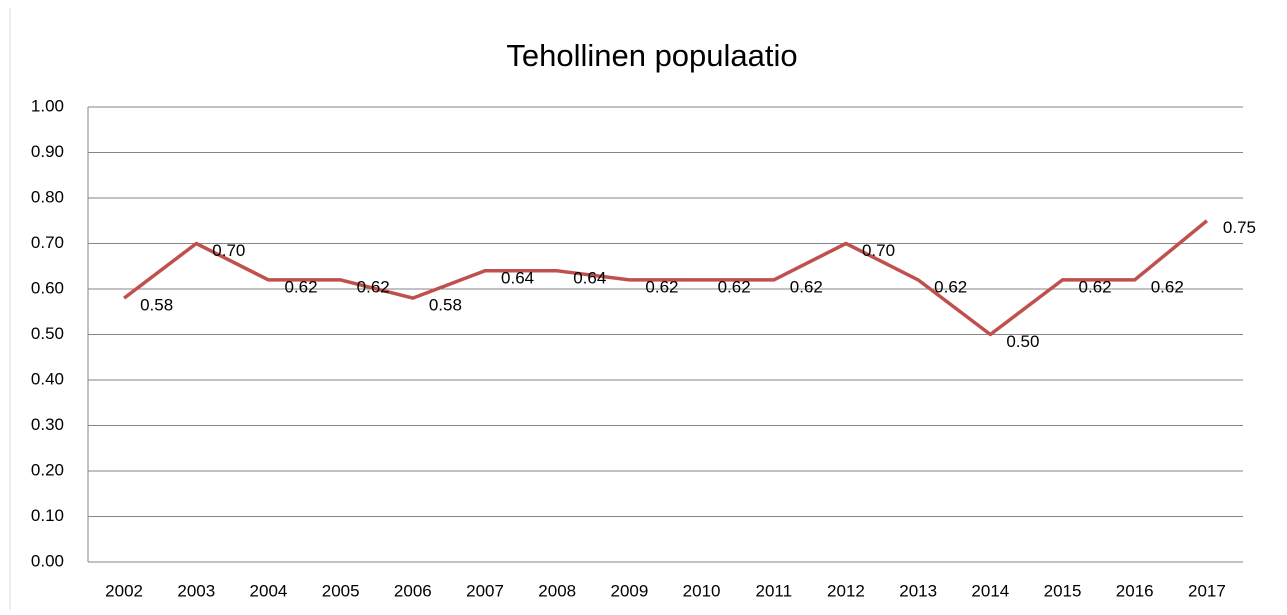  What do you see at coordinates (702, 590) in the screenshot?
I see `x-tick-label: 2010` at bounding box center [702, 590].